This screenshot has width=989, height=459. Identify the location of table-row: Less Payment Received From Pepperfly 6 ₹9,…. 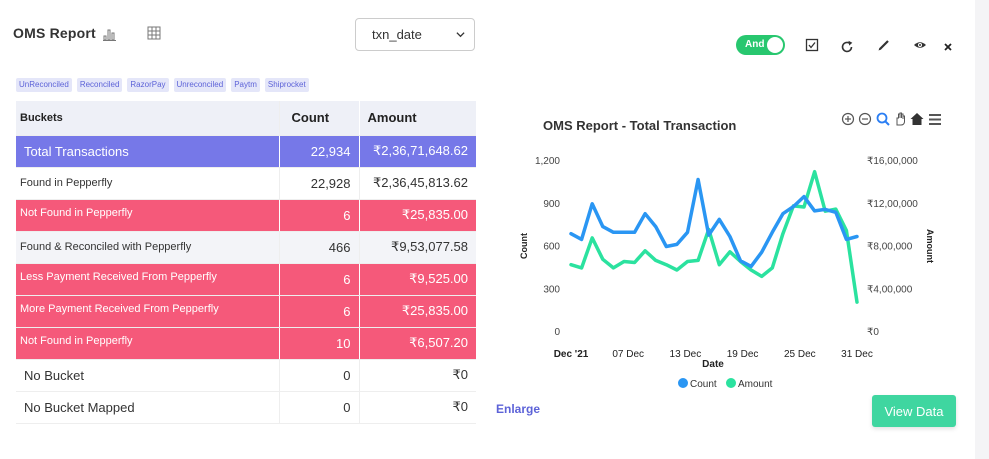
(246, 279).